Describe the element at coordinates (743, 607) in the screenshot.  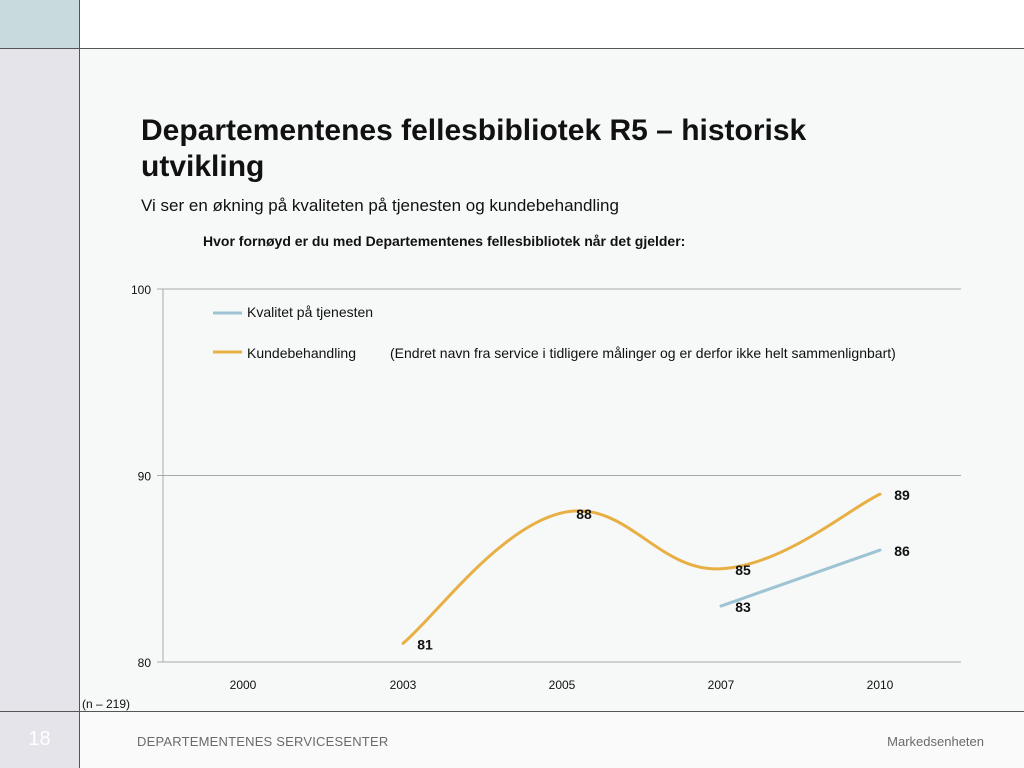
I see `data-label: 83` at that location.